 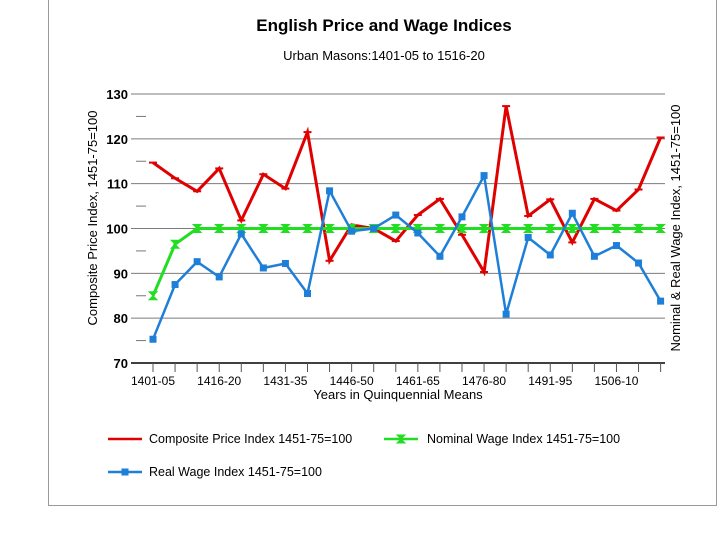 I want to click on y-tick-label: 100, so click(x=117, y=229).